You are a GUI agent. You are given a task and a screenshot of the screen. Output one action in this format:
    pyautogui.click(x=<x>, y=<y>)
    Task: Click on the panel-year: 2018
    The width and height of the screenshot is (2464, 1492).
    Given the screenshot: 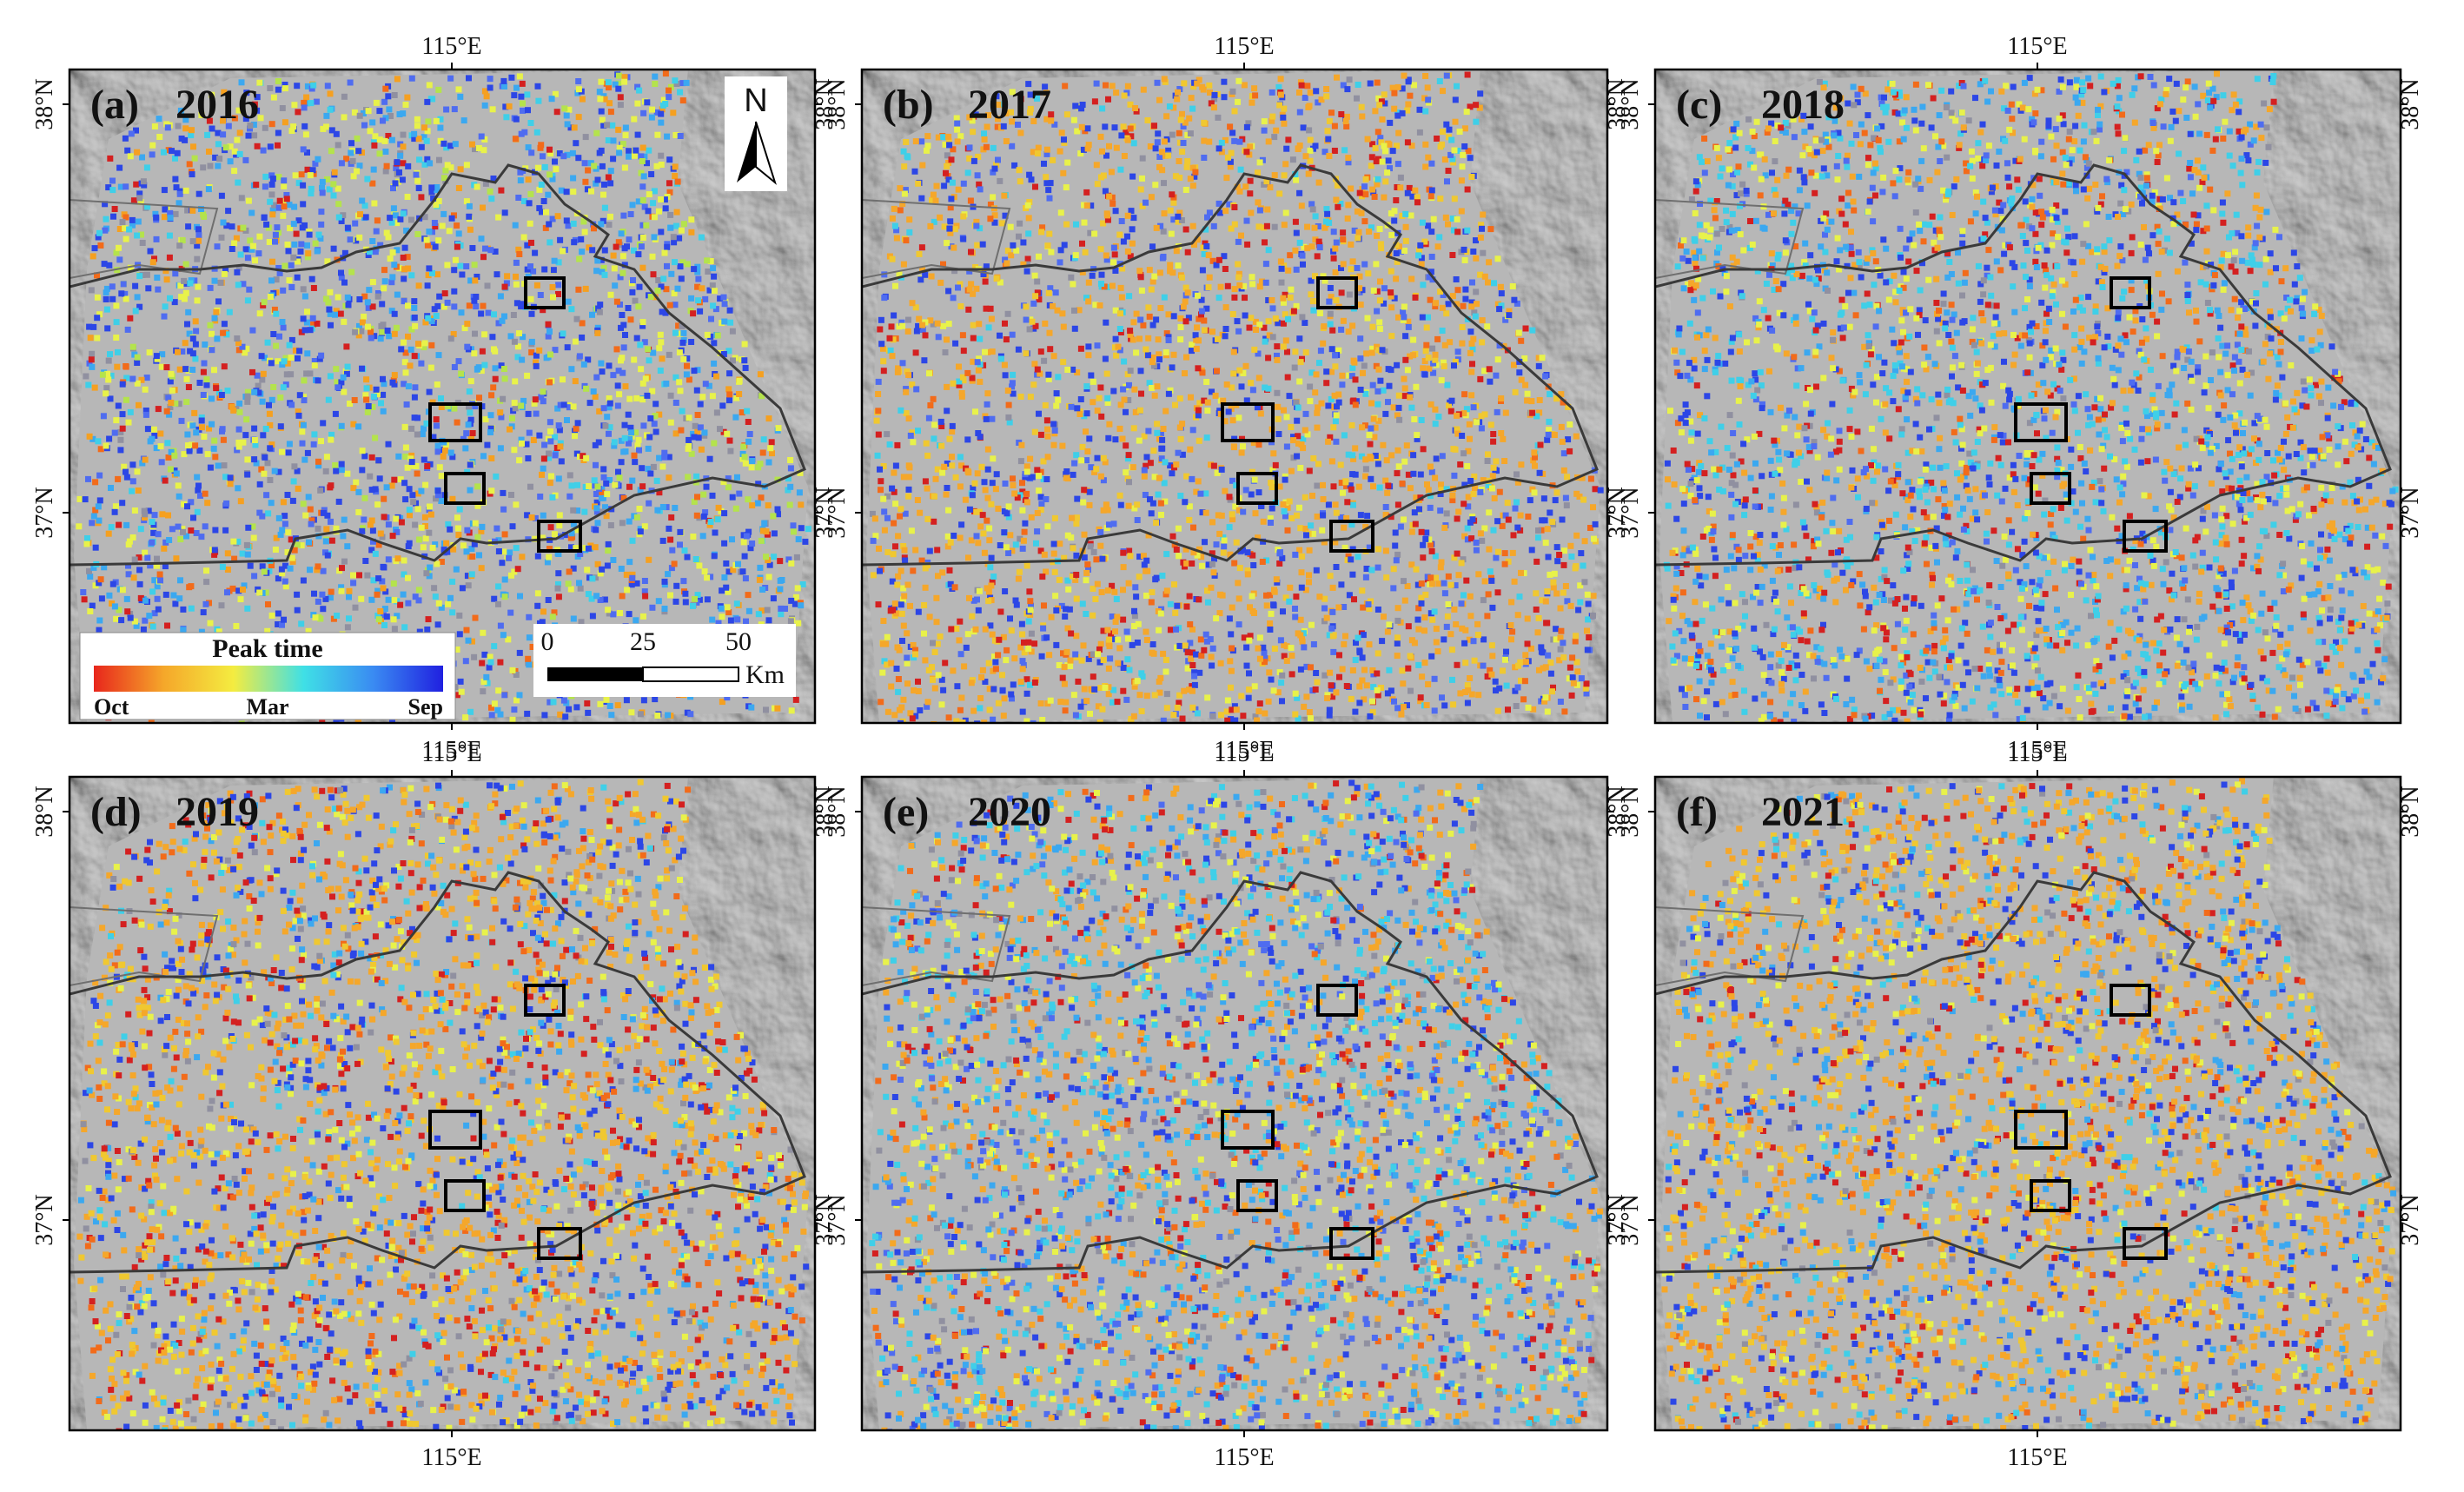 What is the action you would take?
    pyautogui.click(x=1803, y=105)
    